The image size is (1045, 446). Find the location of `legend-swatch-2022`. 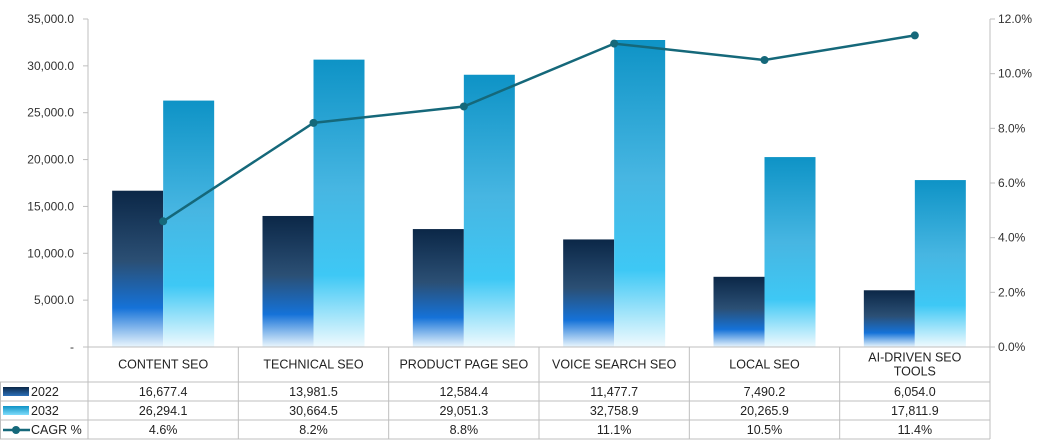

legend-swatch-2022 is located at coordinates (16, 391).